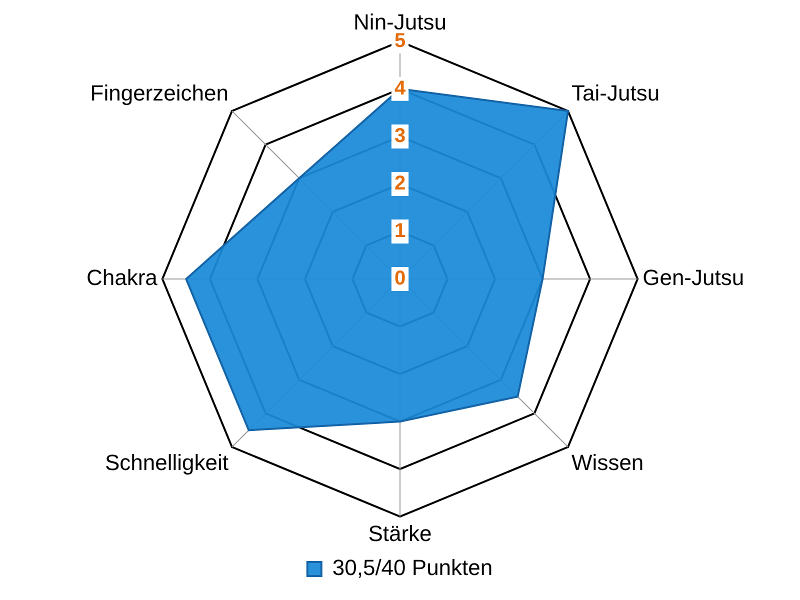 The height and width of the screenshot is (600, 800). What do you see at coordinates (400, 533) in the screenshot?
I see `spoke-label: Stärke` at bounding box center [400, 533].